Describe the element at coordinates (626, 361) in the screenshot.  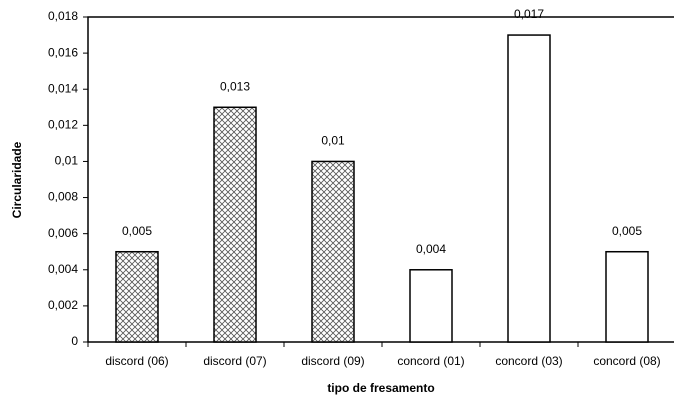
I see `x-tick-label: concord (08)` at that location.